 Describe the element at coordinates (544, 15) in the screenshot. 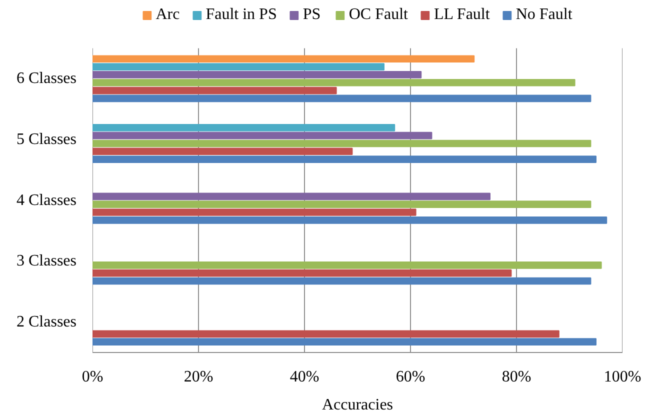

I see `legend-label: No Fault` at that location.